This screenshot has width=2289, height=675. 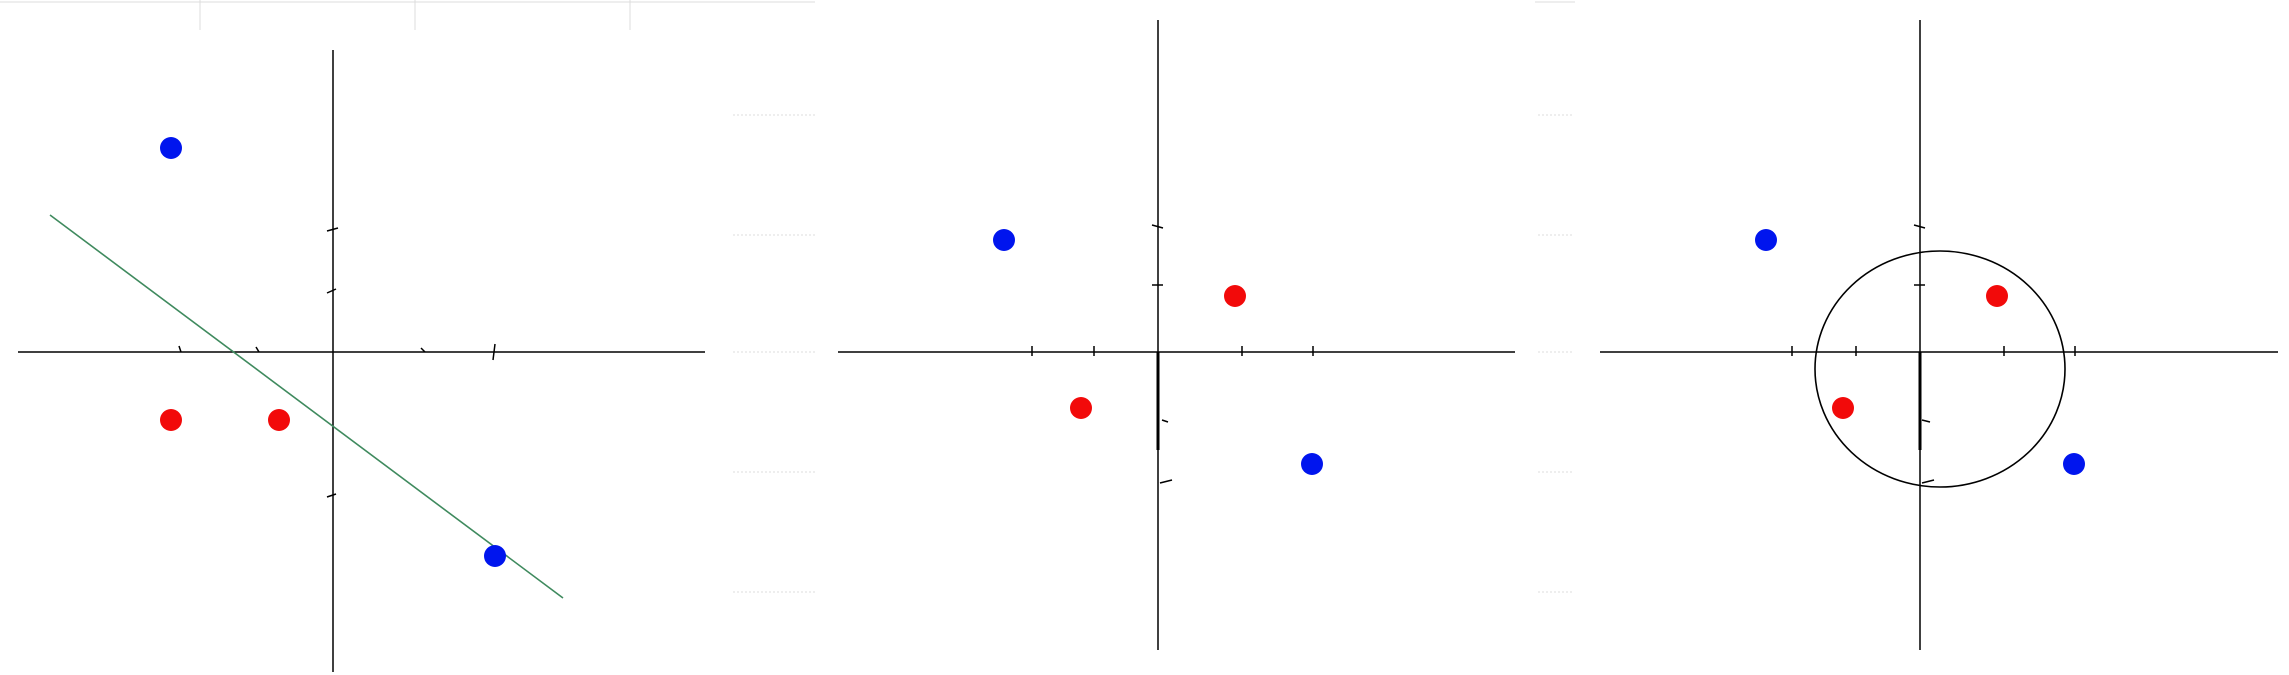 I want to click on circular-decision-boundary, so click(x=1940, y=369).